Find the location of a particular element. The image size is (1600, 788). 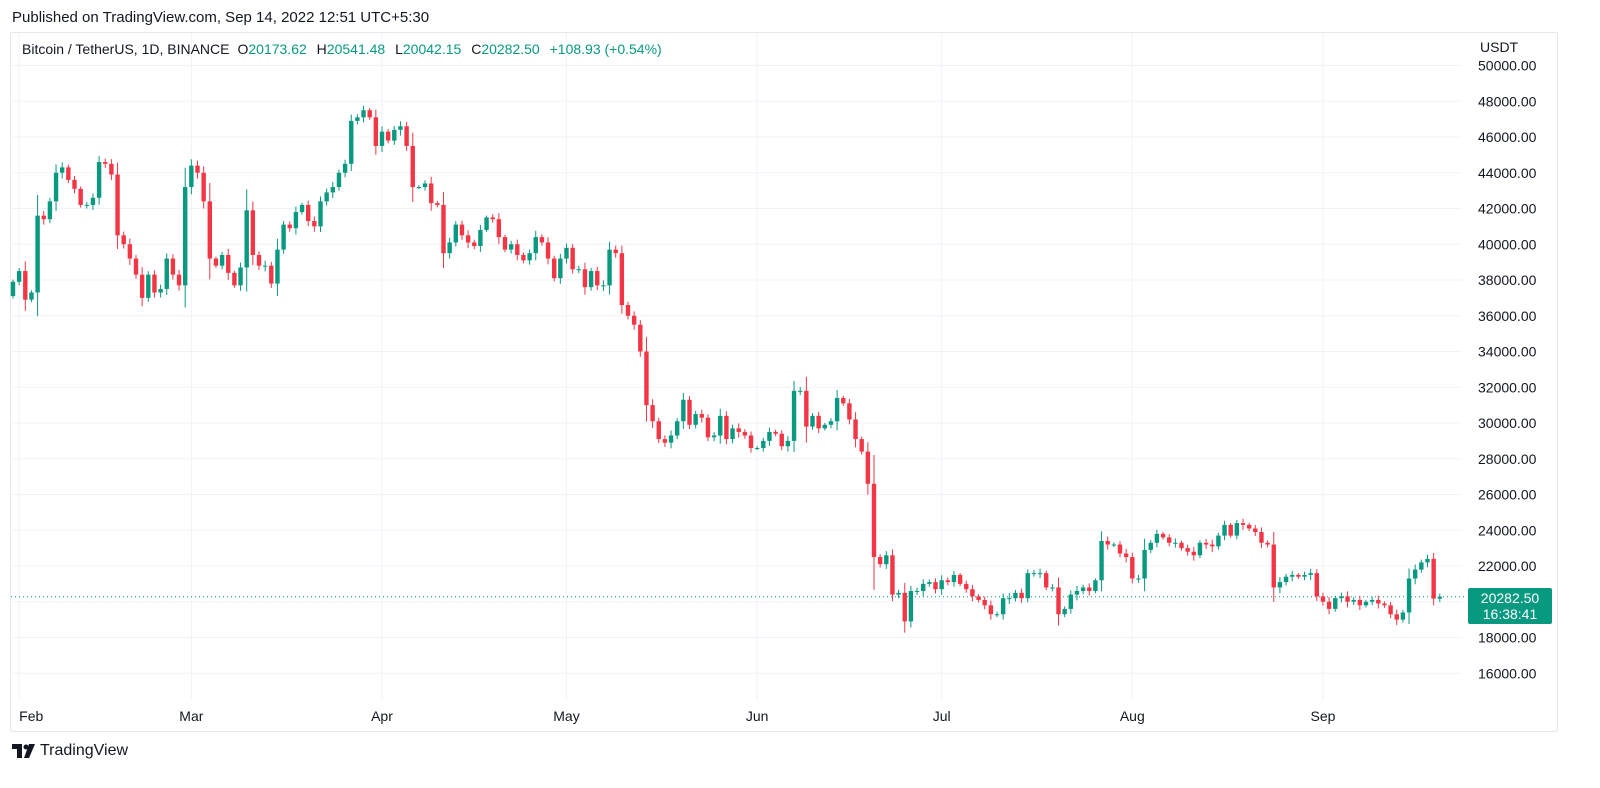

y-tick-label: 44000.00 is located at coordinates (1507, 173).